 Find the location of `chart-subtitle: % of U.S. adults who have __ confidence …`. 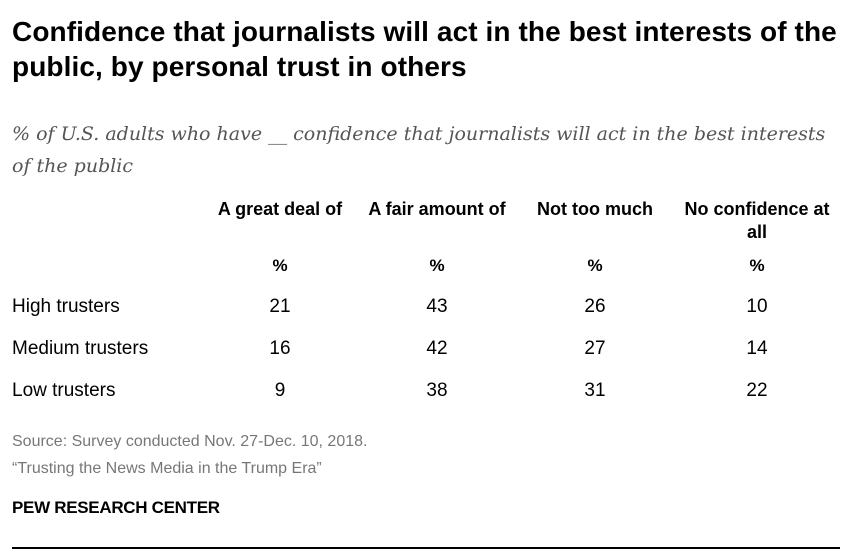

chart-subtitle: % of U.S. adults who have __ confidence … is located at coordinates (419, 150).